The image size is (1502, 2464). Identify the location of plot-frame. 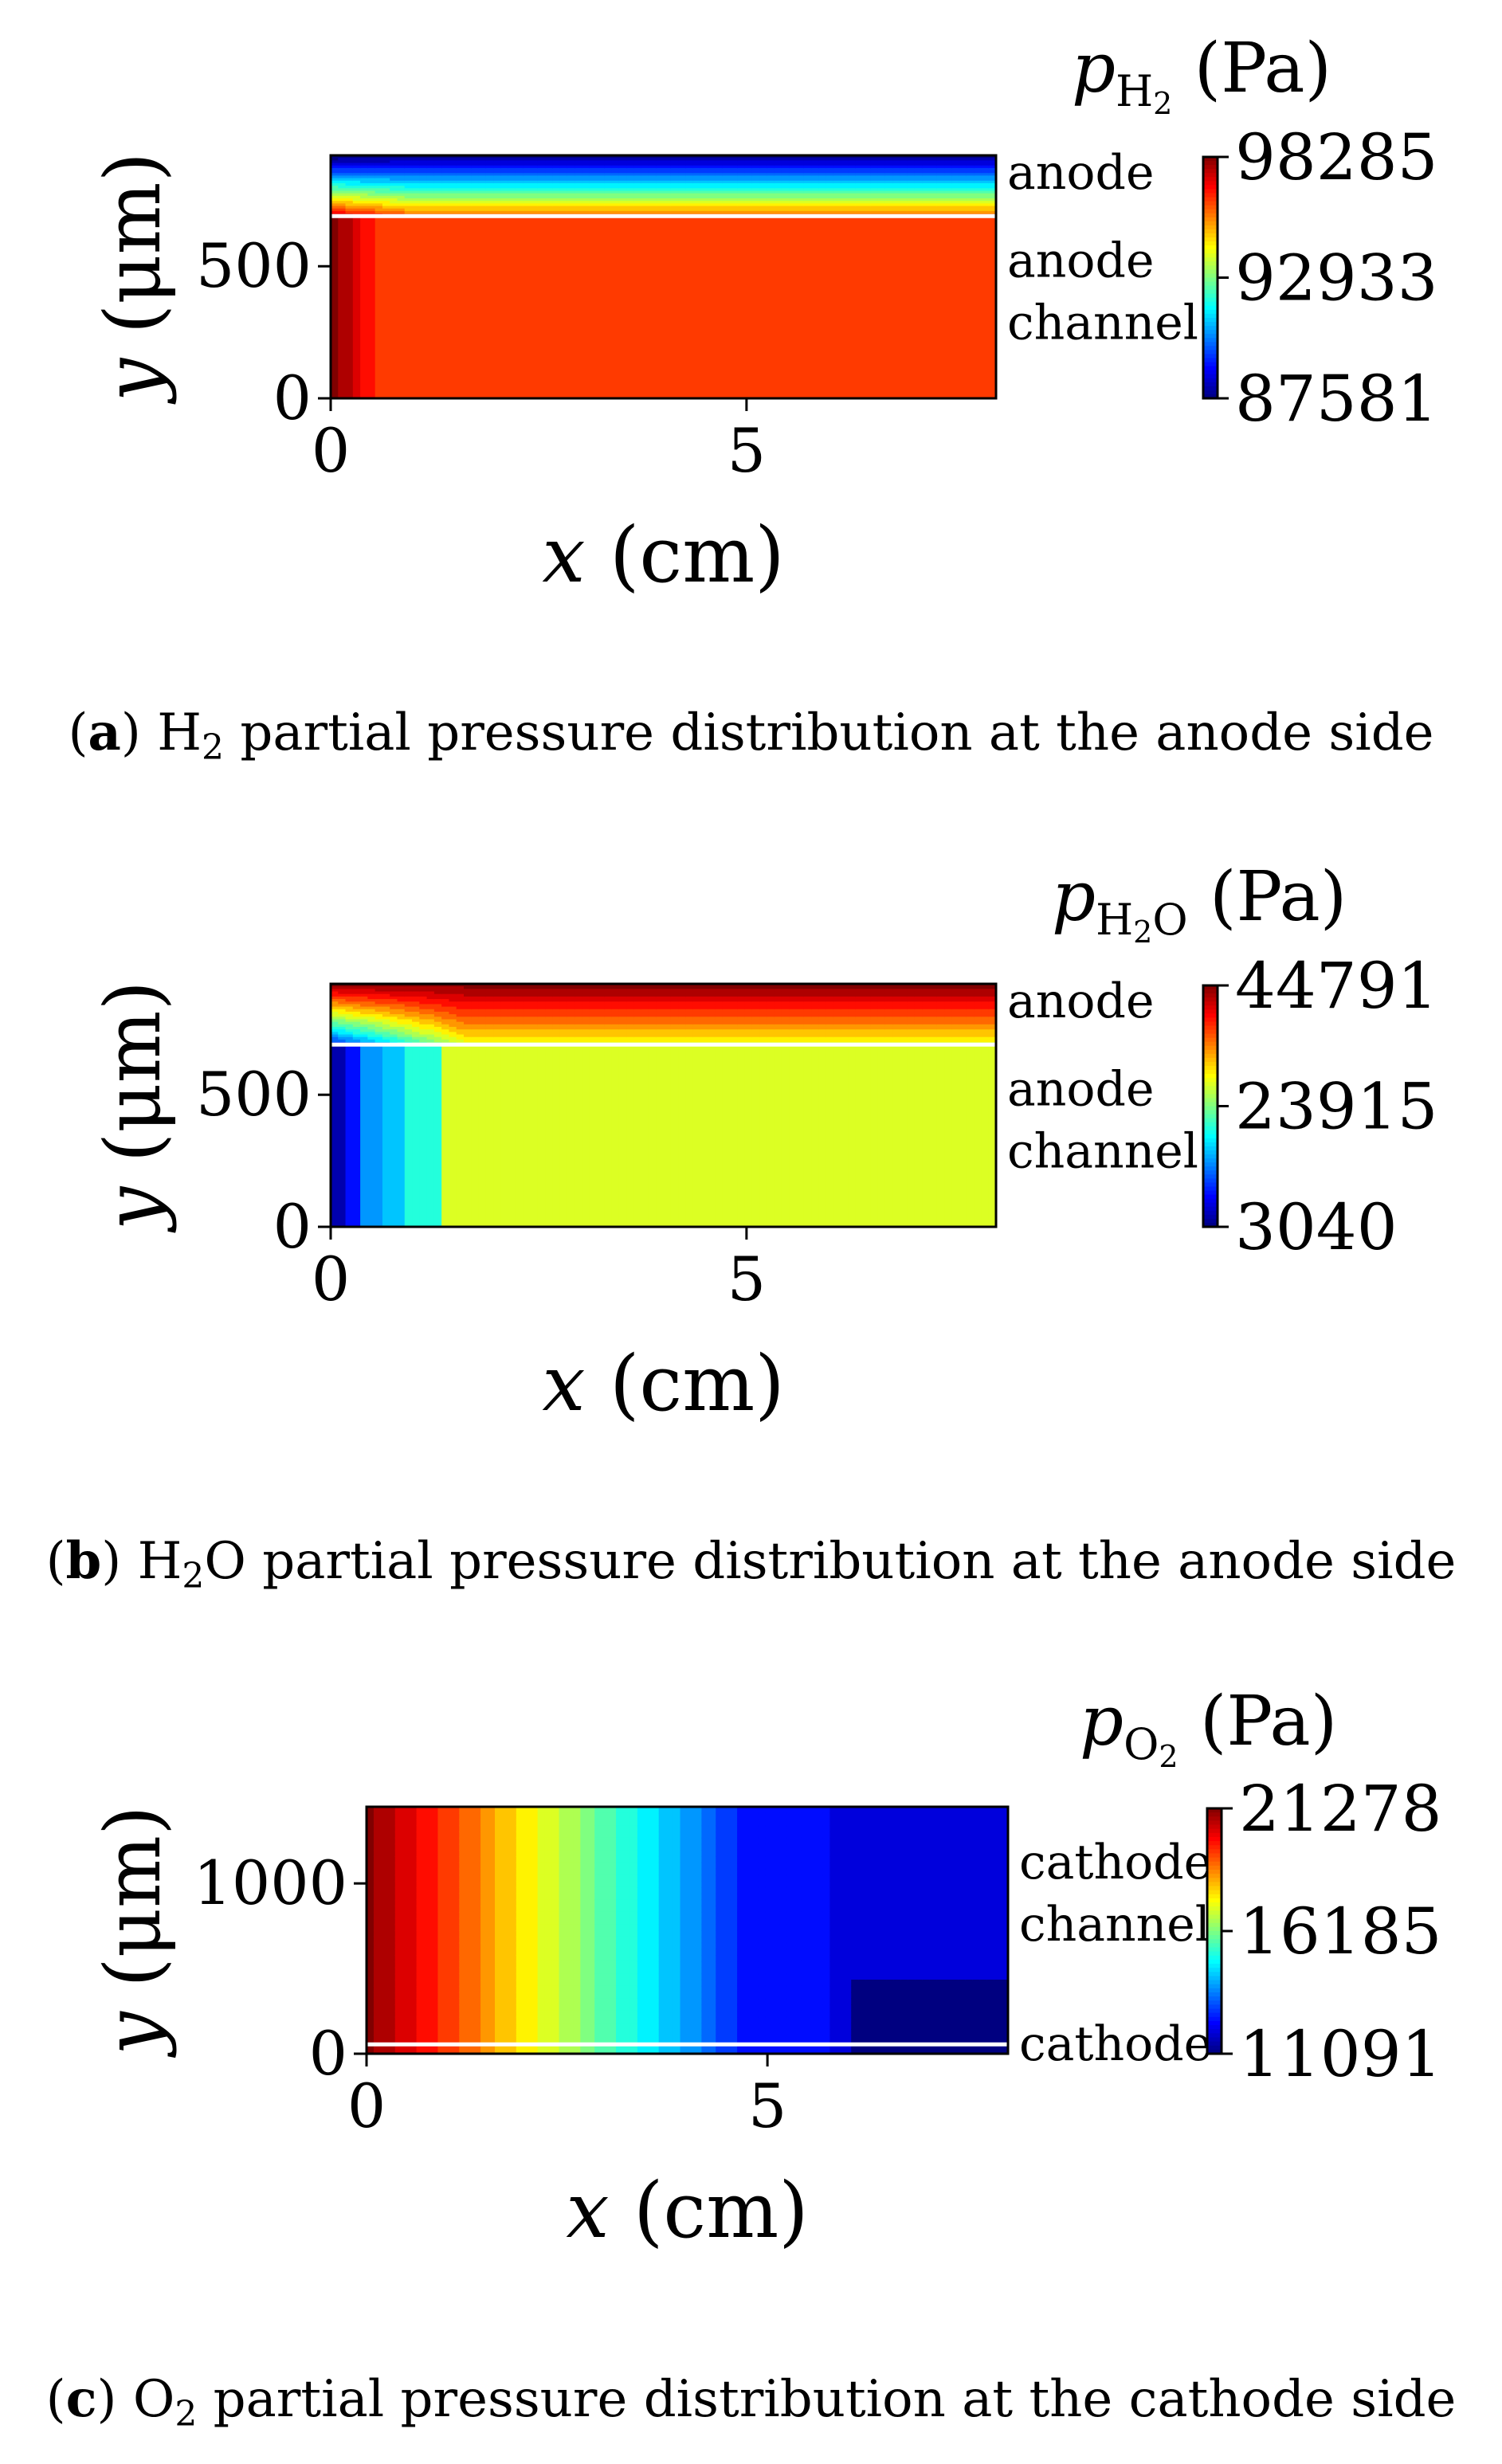
(663, 1105).